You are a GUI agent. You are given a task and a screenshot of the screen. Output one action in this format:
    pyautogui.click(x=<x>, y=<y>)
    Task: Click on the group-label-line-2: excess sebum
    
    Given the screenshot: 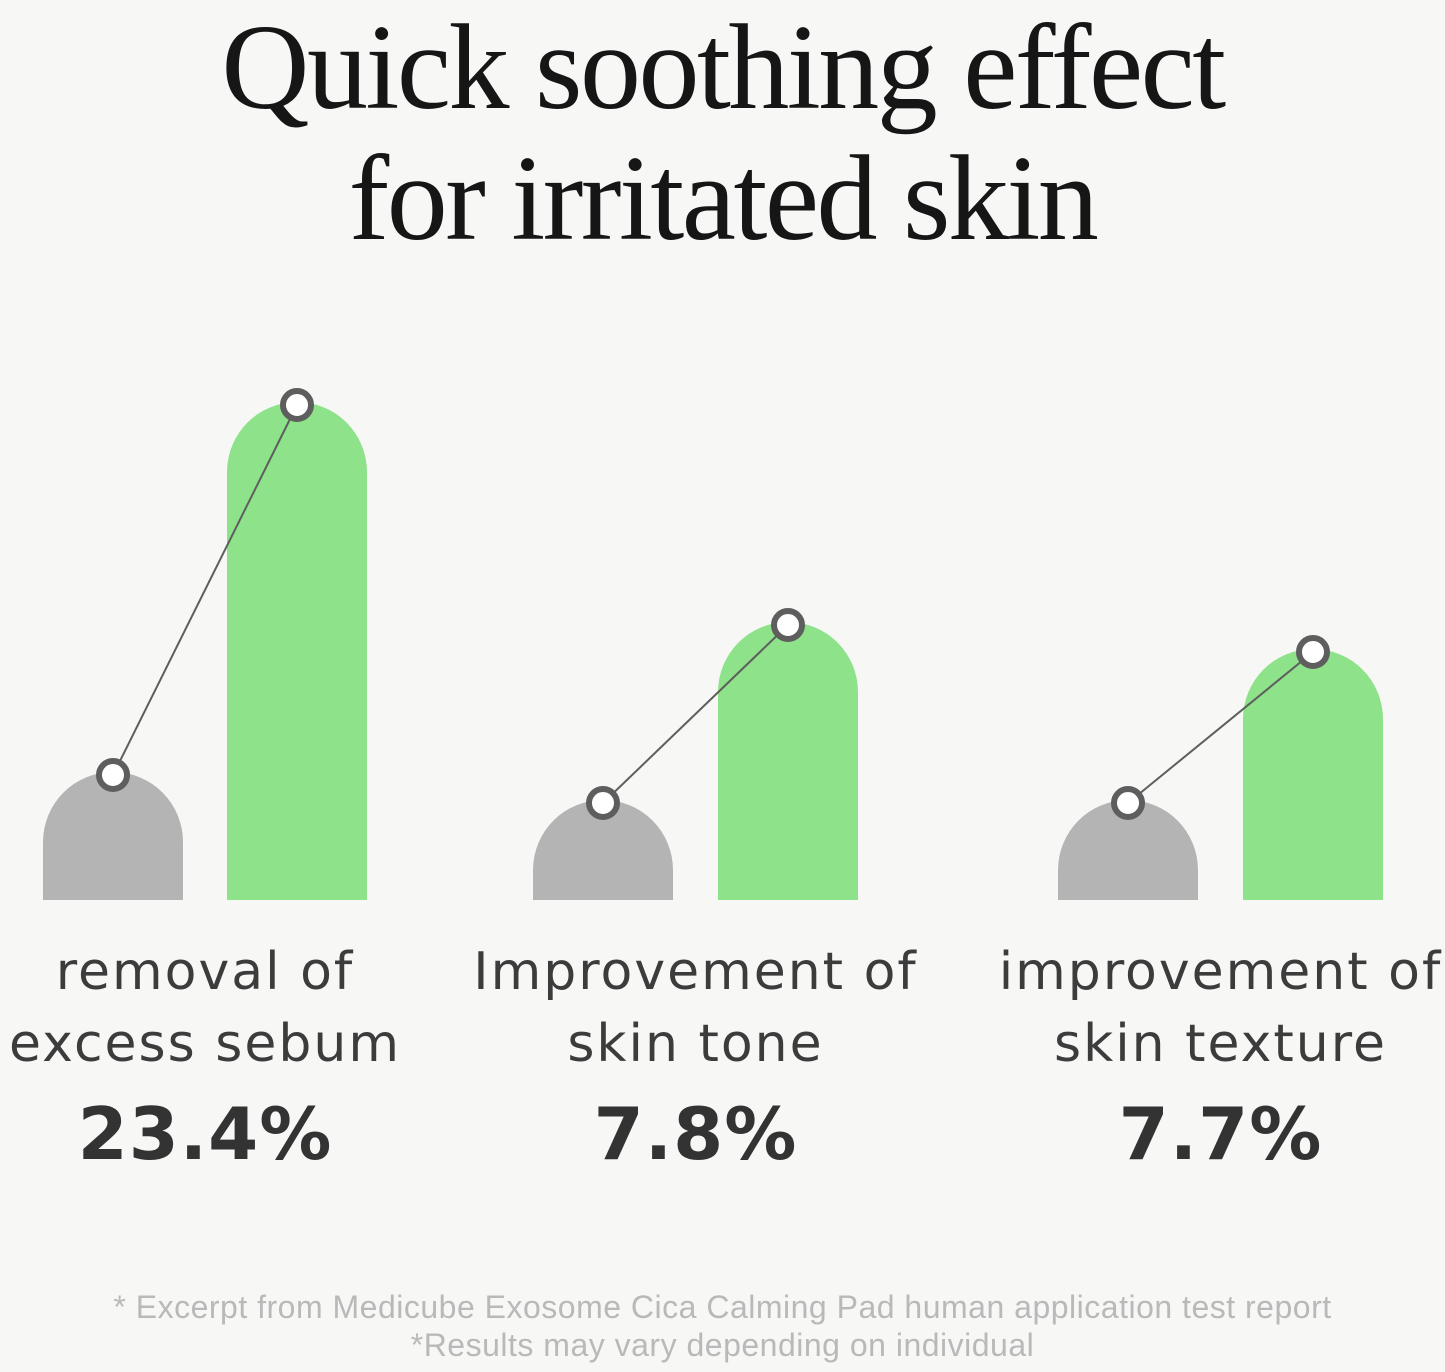 What is the action you would take?
    pyautogui.click(x=205, y=1044)
    